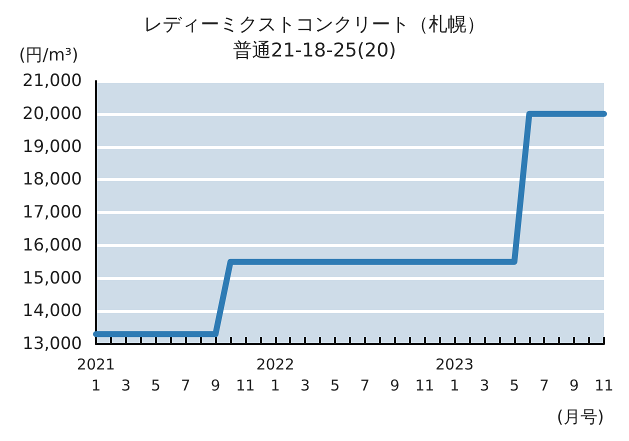 The image size is (629, 441). What do you see at coordinates (52, 344) in the screenshot?
I see `y-tick-label: 13,000` at bounding box center [52, 344].